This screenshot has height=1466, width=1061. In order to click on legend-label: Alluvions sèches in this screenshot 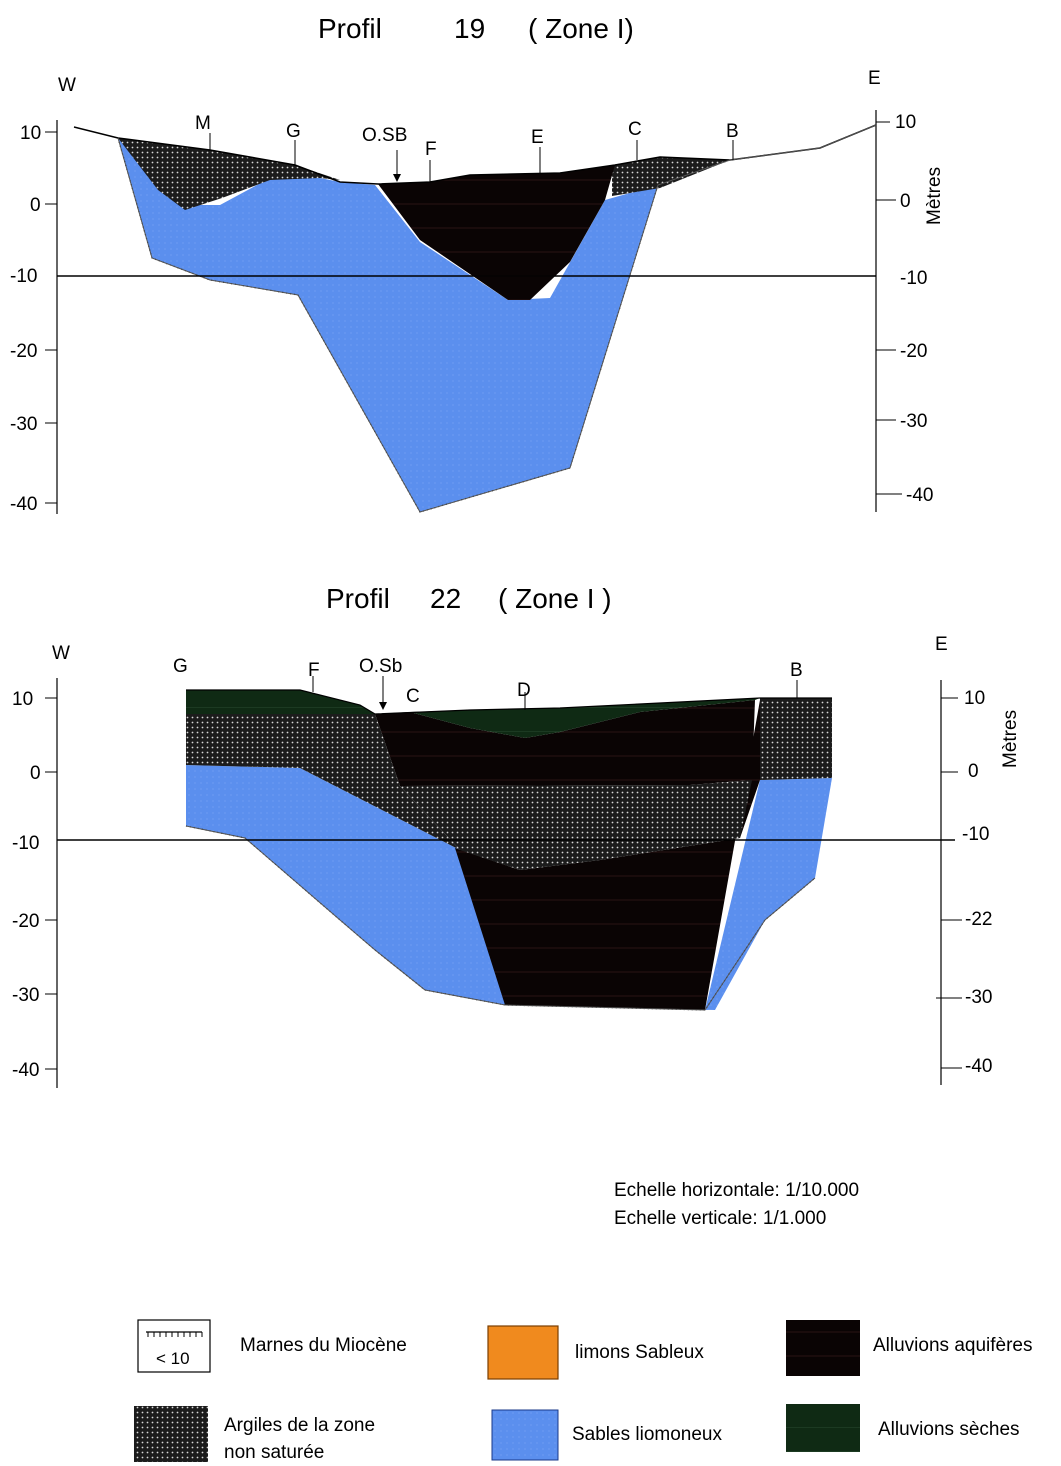, I will do `click(949, 1429)`.